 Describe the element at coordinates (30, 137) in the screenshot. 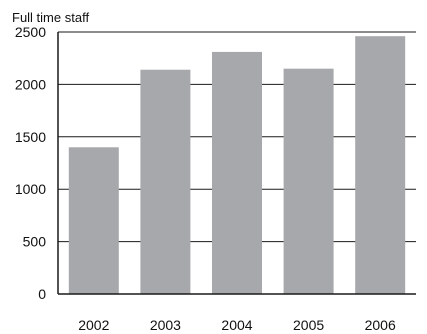

I see `y-tick-label-3: 1500` at that location.